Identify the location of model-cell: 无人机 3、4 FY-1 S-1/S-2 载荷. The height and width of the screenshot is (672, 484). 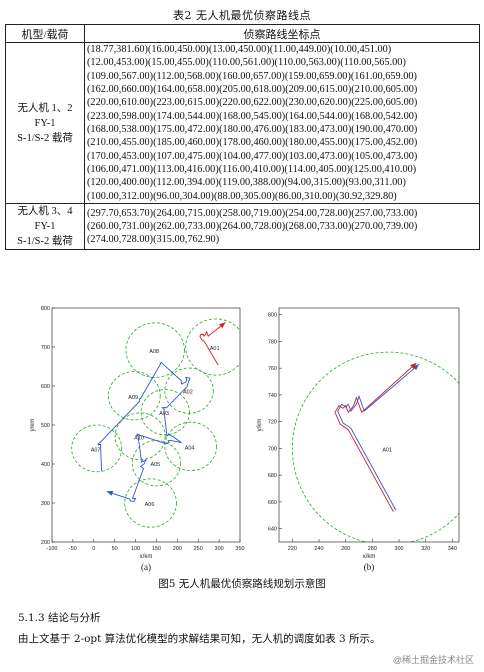
(45, 227).